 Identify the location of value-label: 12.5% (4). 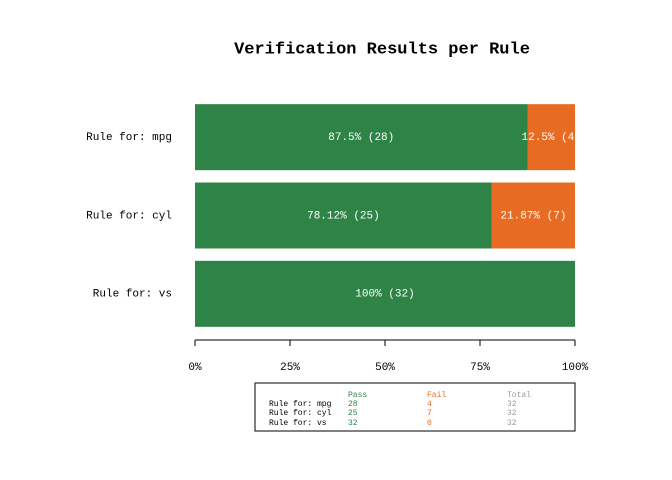
(551, 138).